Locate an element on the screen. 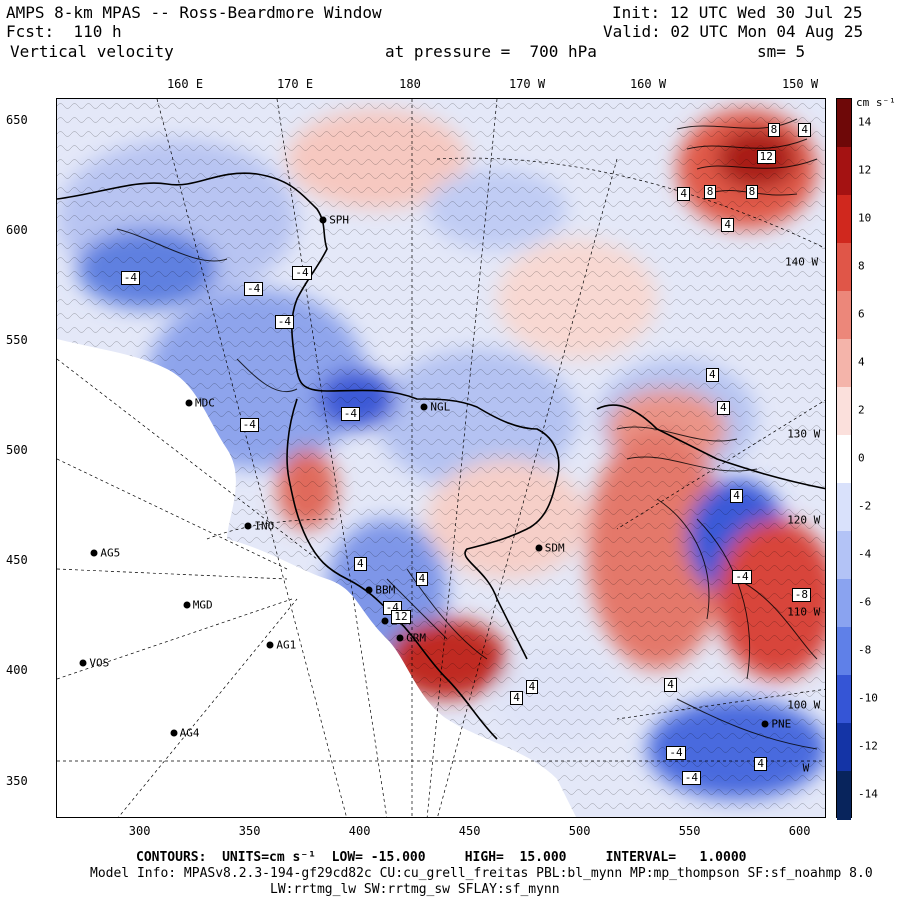 The height and width of the screenshot is (900, 900). colorbar is located at coordinates (844, 459).